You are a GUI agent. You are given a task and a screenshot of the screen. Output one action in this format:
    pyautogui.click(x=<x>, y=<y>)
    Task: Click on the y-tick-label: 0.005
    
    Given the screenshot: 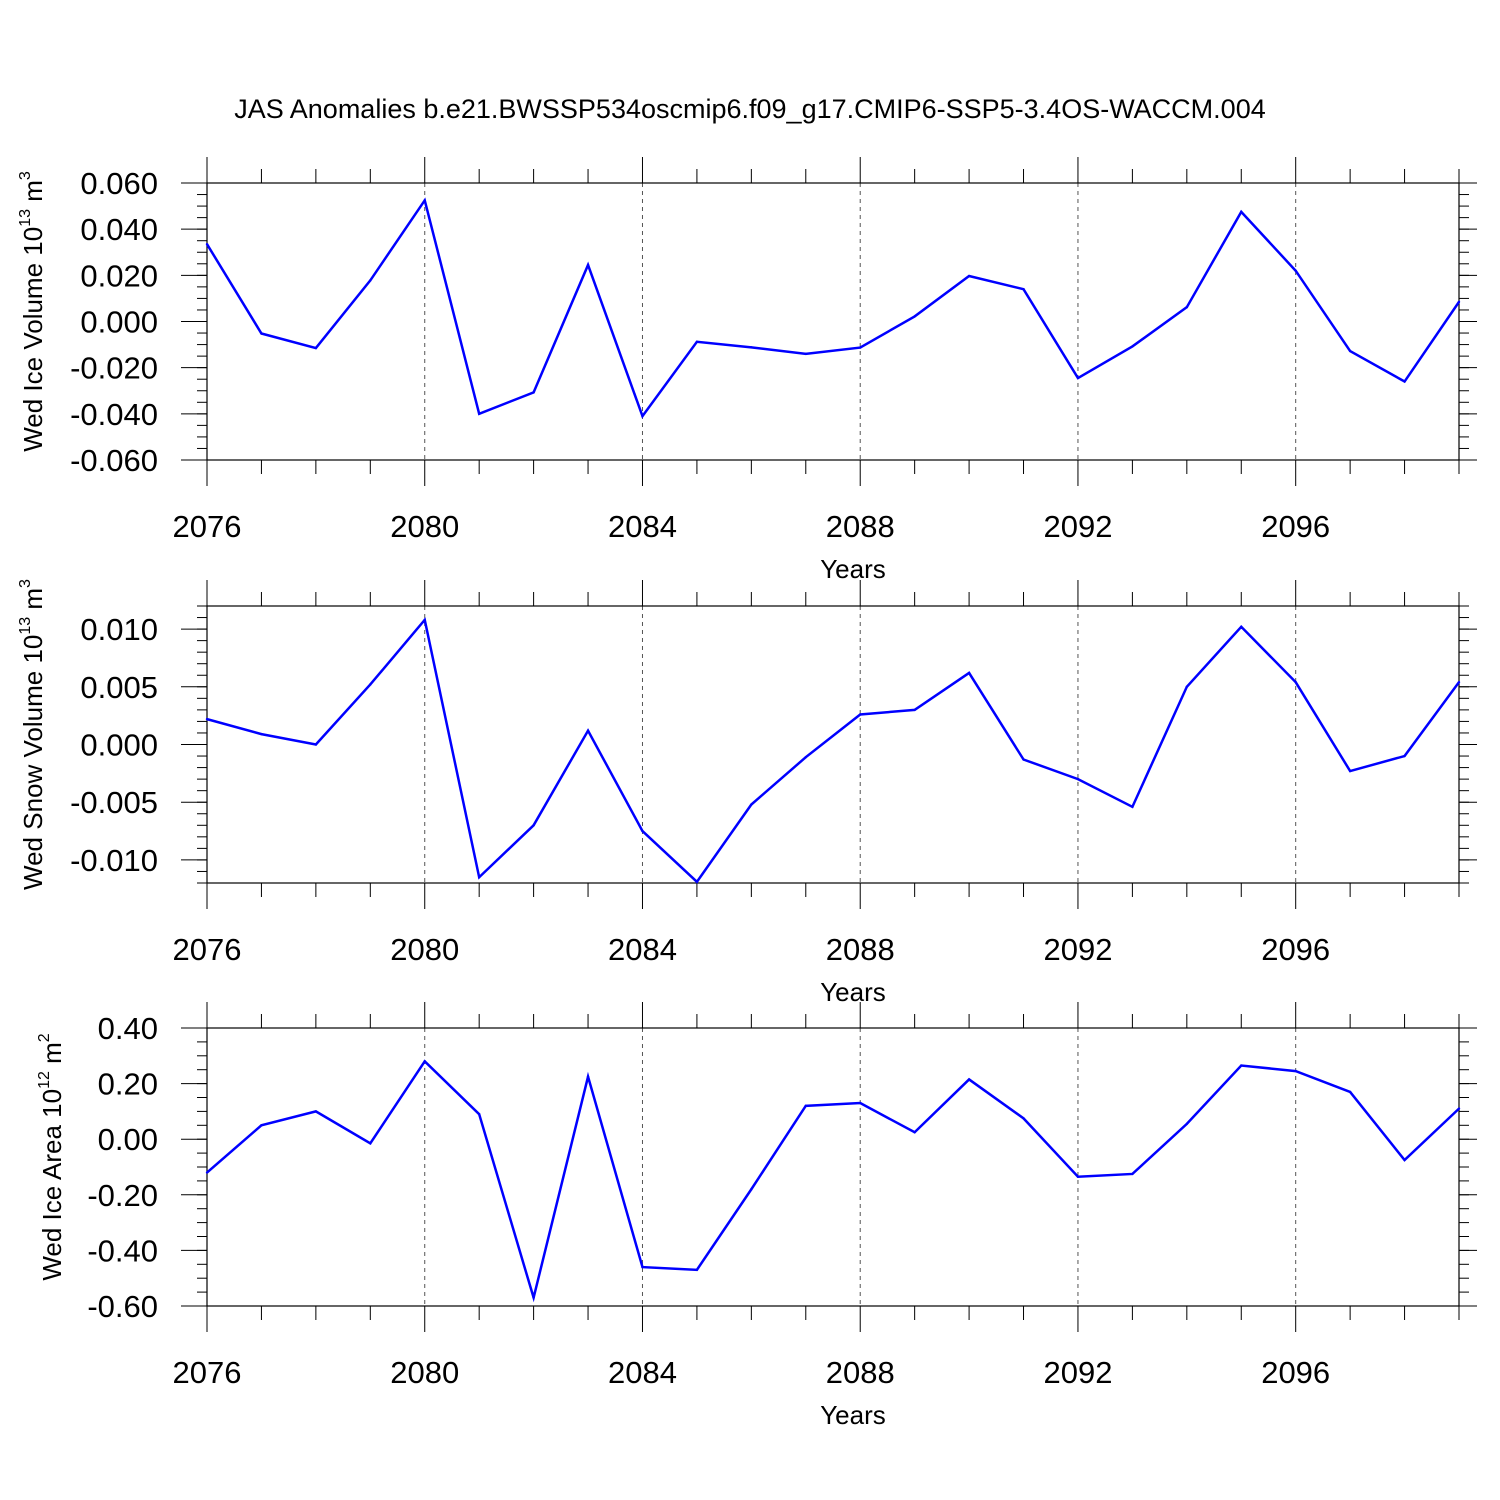 What is the action you would take?
    pyautogui.click(x=119, y=687)
    